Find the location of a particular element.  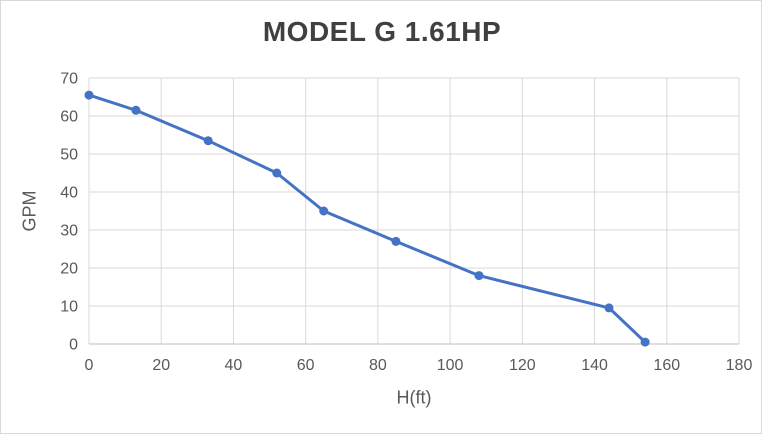

x-tick-label: 40 is located at coordinates (234, 365).